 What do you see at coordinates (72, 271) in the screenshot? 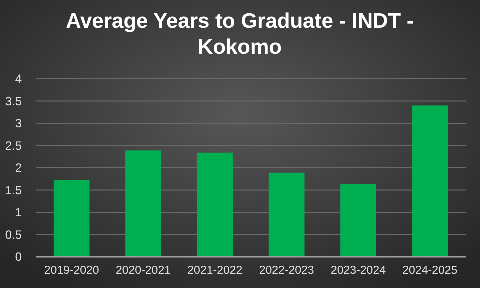
I see `x-tick-label: 2019-2020` at bounding box center [72, 271].